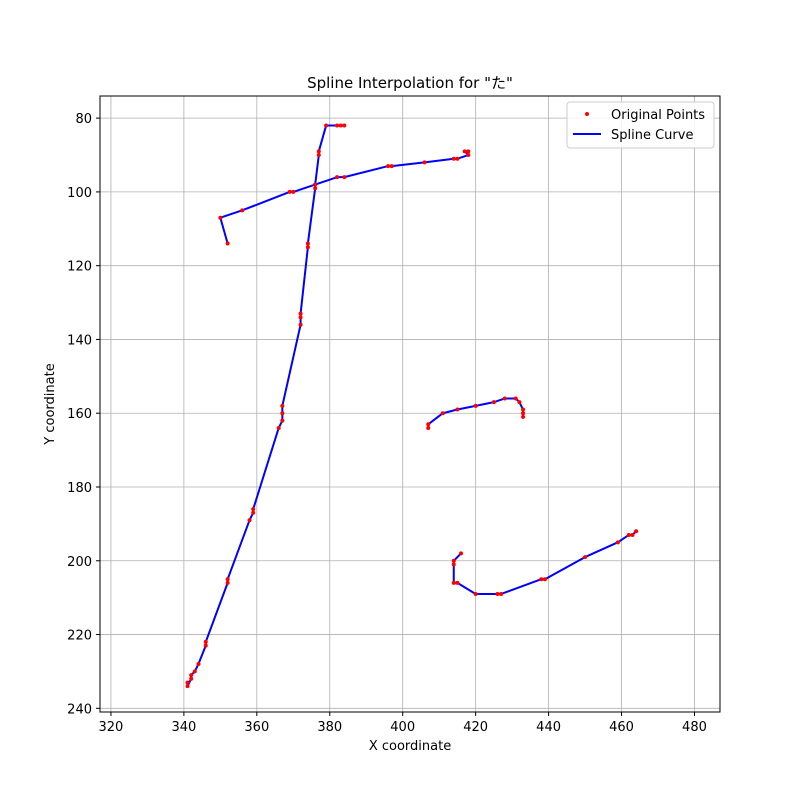 The height and width of the screenshot is (800, 800). What do you see at coordinates (79, 193) in the screenshot?
I see `y-tick-label: 100` at bounding box center [79, 193].